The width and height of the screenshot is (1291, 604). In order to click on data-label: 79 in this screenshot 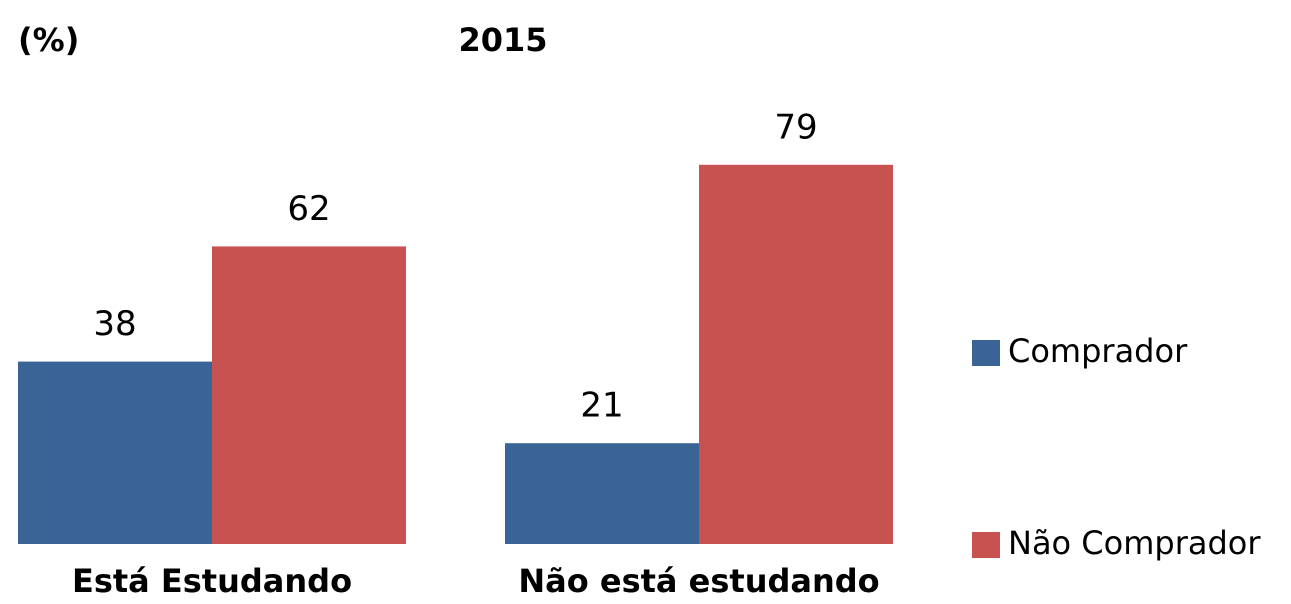, I will do `click(795, 127)`.